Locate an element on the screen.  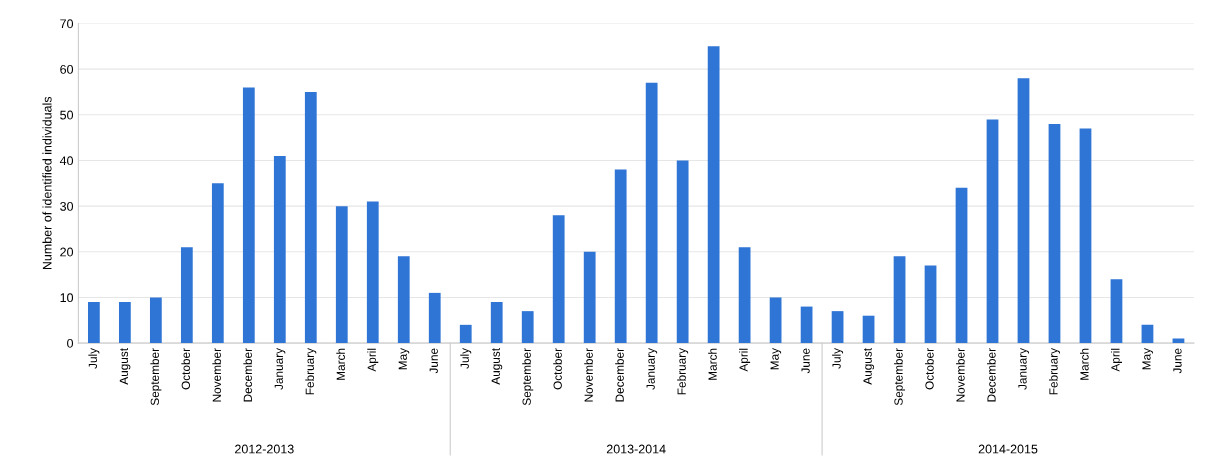
y-tick-label: 50 is located at coordinates (67, 115).